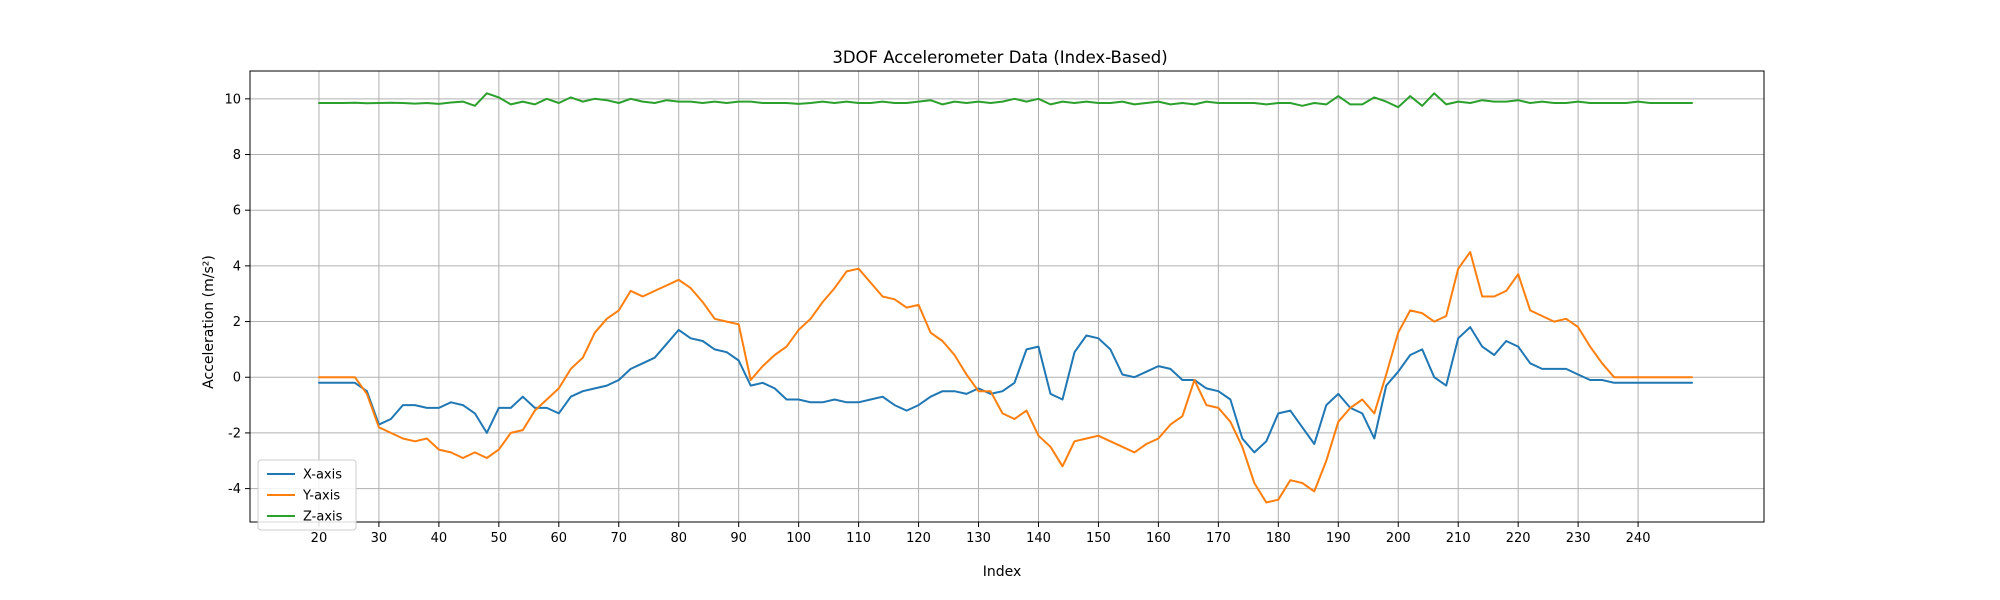 The image size is (2000, 600). What do you see at coordinates (1638, 538) in the screenshot?
I see `x-tick-label: 240` at bounding box center [1638, 538].